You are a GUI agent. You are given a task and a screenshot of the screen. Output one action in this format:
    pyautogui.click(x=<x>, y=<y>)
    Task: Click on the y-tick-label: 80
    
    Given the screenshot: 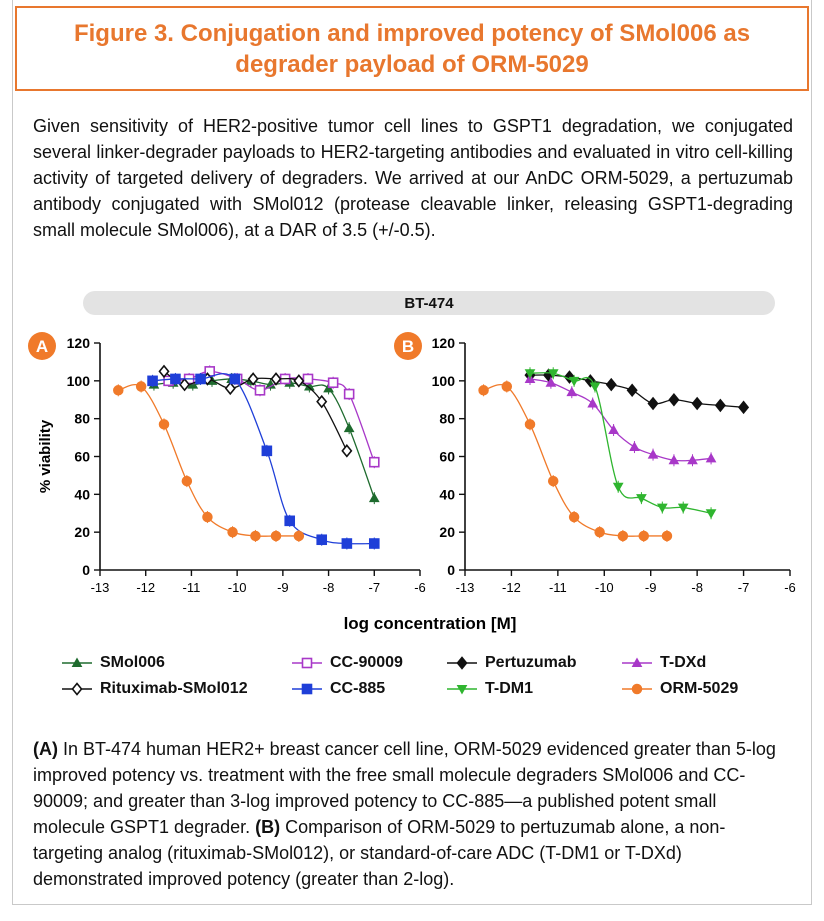 What is the action you would take?
    pyautogui.click(x=82, y=419)
    